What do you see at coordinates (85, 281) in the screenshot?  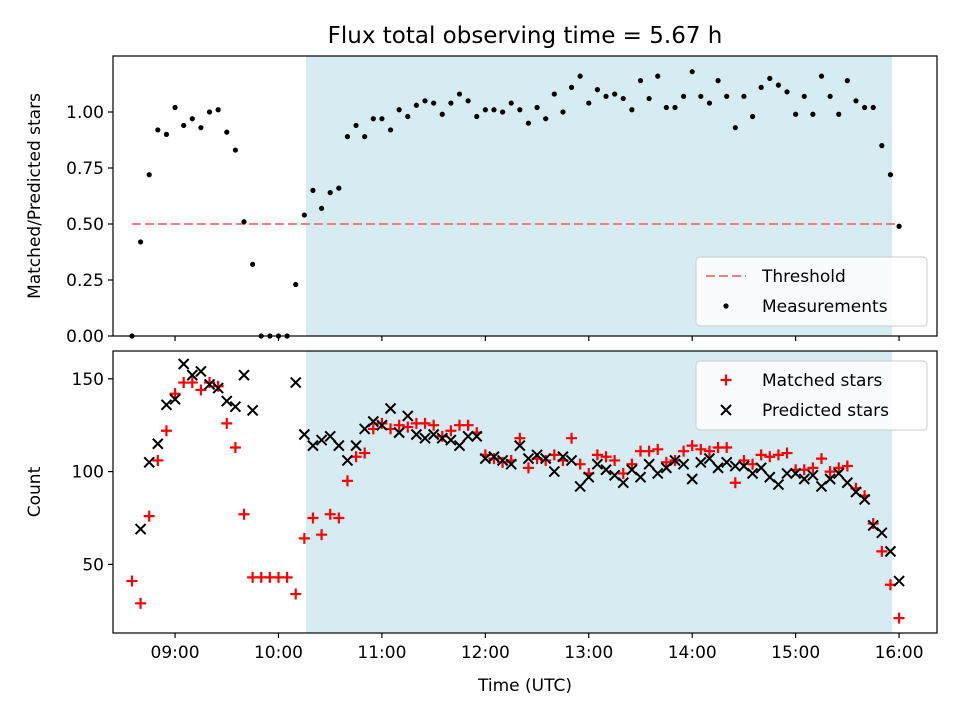 I see `y-tick-label: 0.25` at bounding box center [85, 281].